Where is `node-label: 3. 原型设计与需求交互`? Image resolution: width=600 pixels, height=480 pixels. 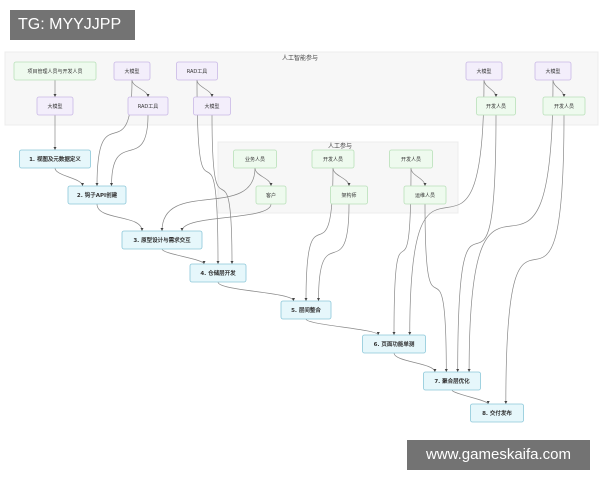 node-label: 3. 原型设计与需求交互 is located at coordinates (162, 240).